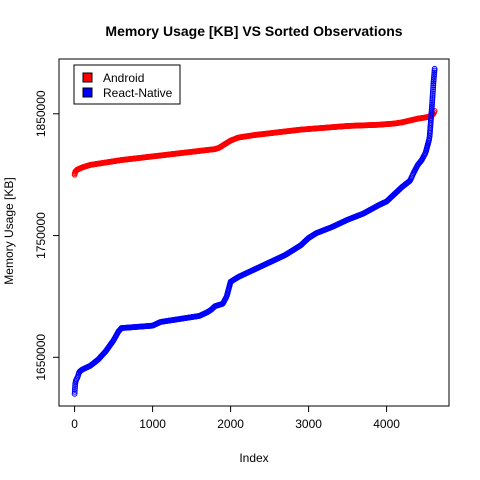  I want to click on x-axis-label: Index, so click(253, 458).